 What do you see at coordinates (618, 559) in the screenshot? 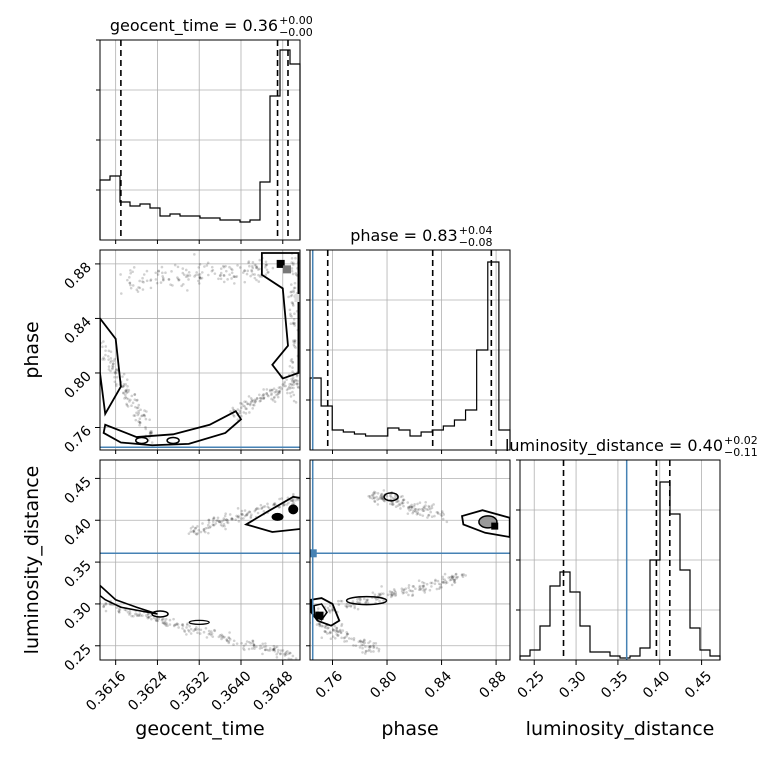
I see `panel-luminosity_distance` at bounding box center [618, 559].